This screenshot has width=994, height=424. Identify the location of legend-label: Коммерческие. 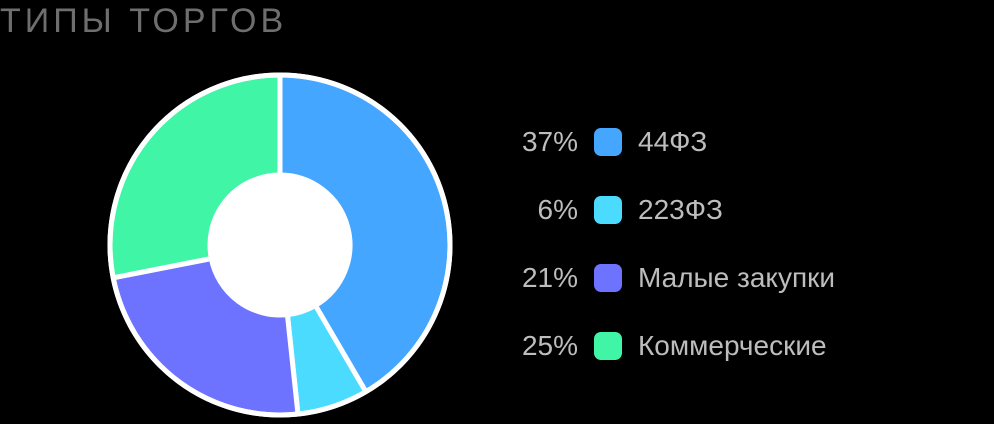
(732, 345).